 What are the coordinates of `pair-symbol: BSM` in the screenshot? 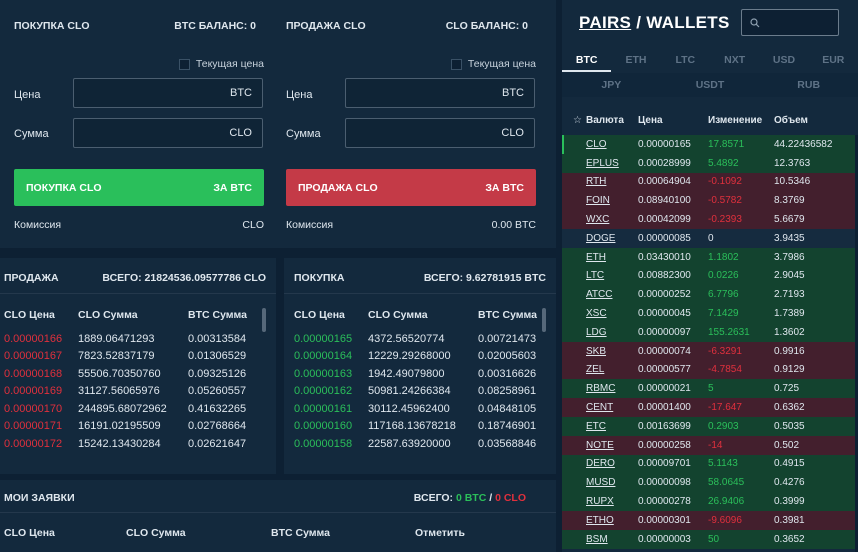 It's located at (597, 539).